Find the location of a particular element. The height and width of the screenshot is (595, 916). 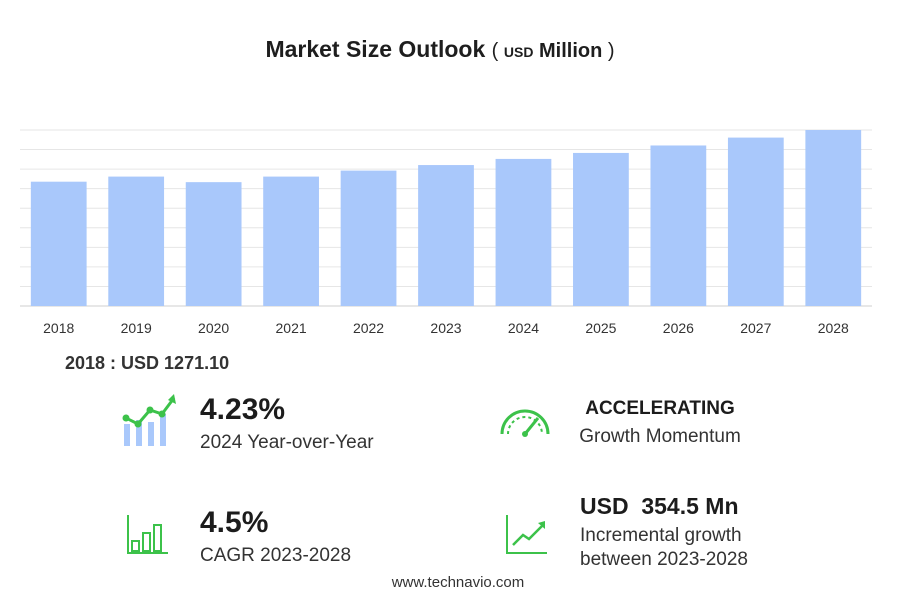

x-label-2019: 2019 is located at coordinates (136, 328).